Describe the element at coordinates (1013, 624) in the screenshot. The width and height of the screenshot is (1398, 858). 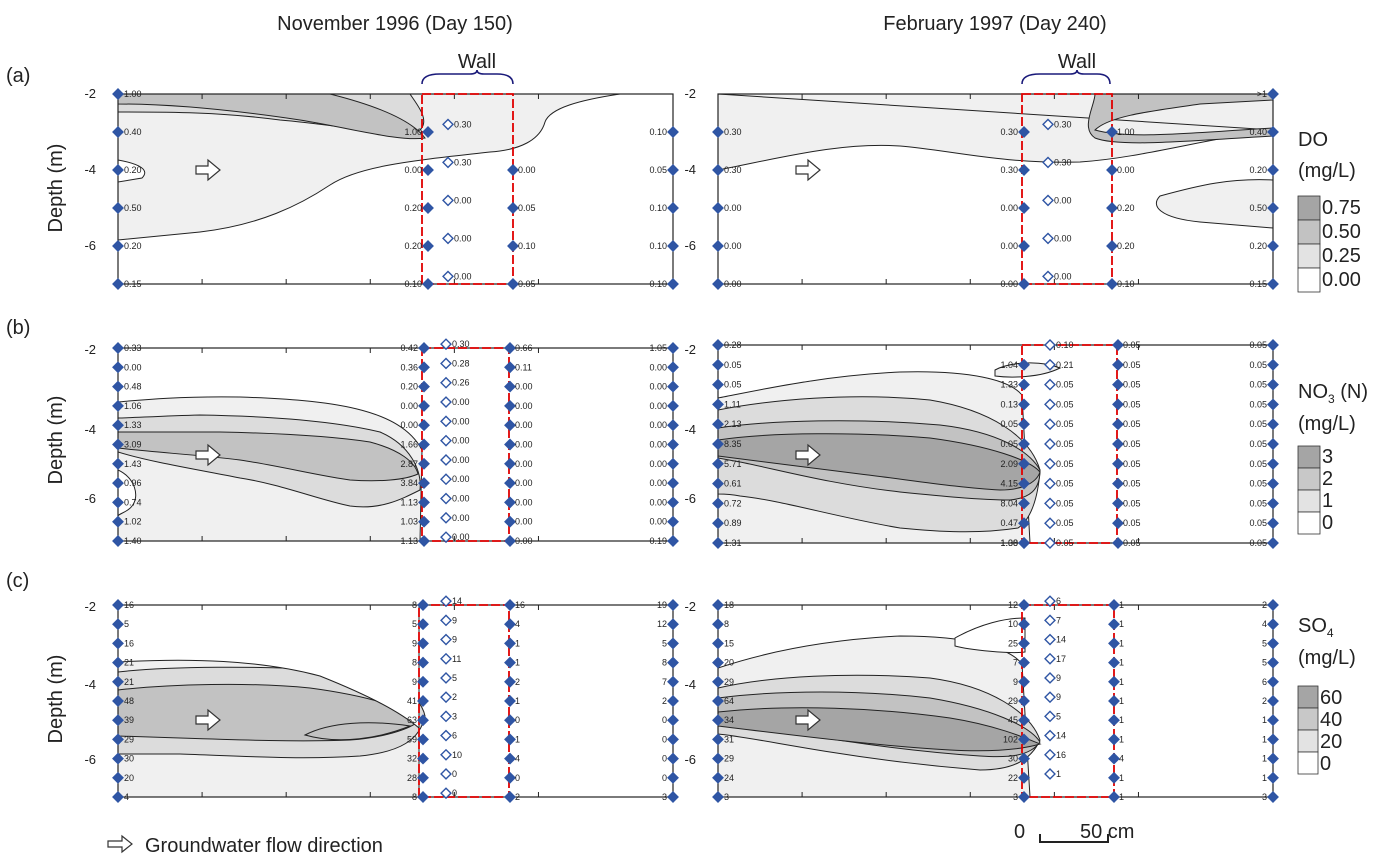
I see `sample-value-label: 10` at that location.